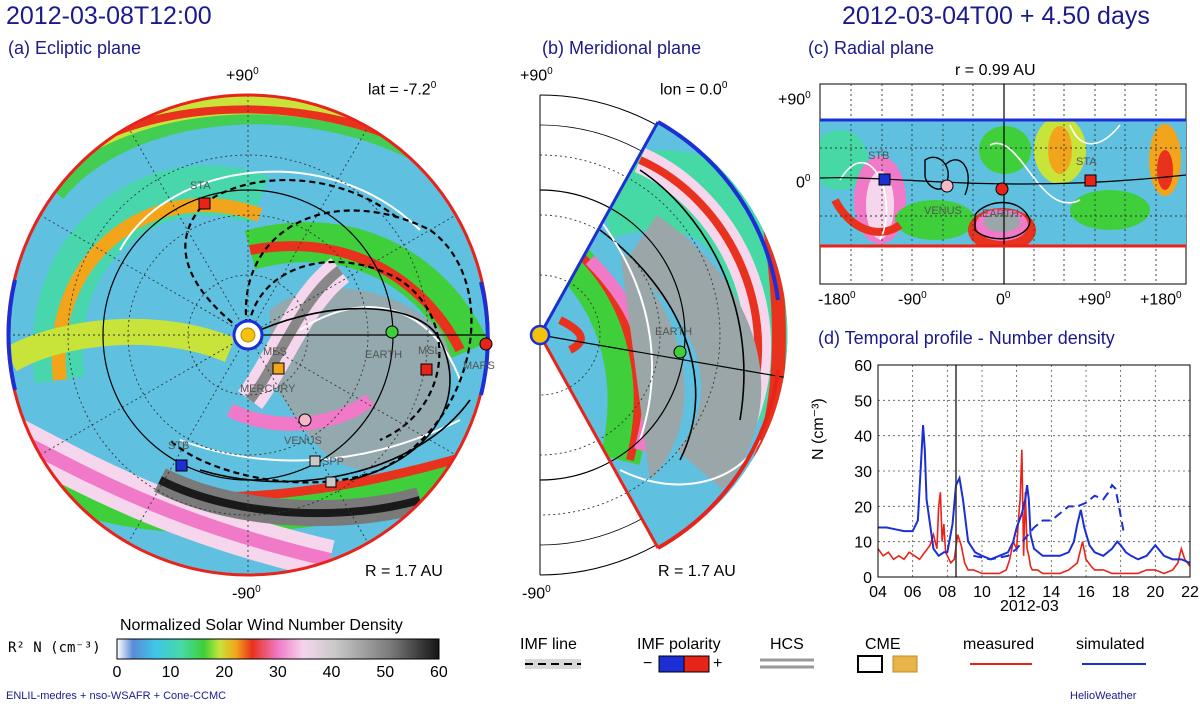 The width and height of the screenshot is (1200, 708). Describe the element at coordinates (392, 332) in the screenshot. I see `earth-marker-icon` at that location.